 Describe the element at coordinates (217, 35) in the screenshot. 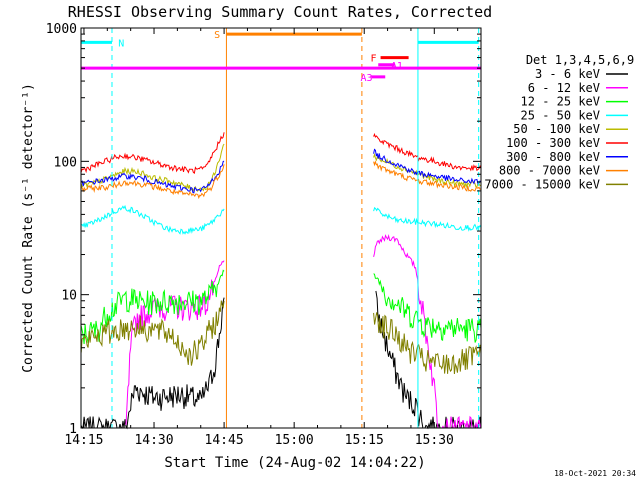

I see `flag-label: S` at that location.